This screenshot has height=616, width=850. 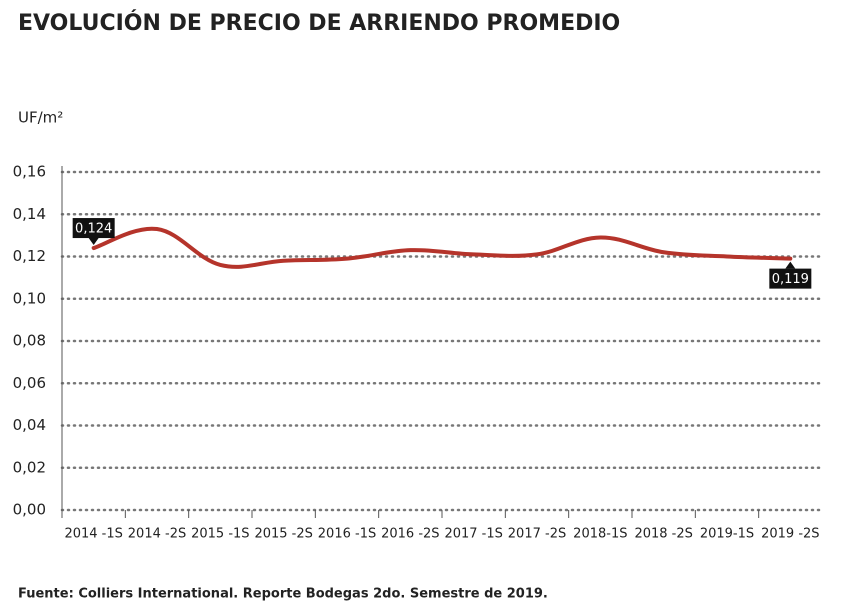 I want to click on y-axis-label: UF/m², so click(x=40, y=118).